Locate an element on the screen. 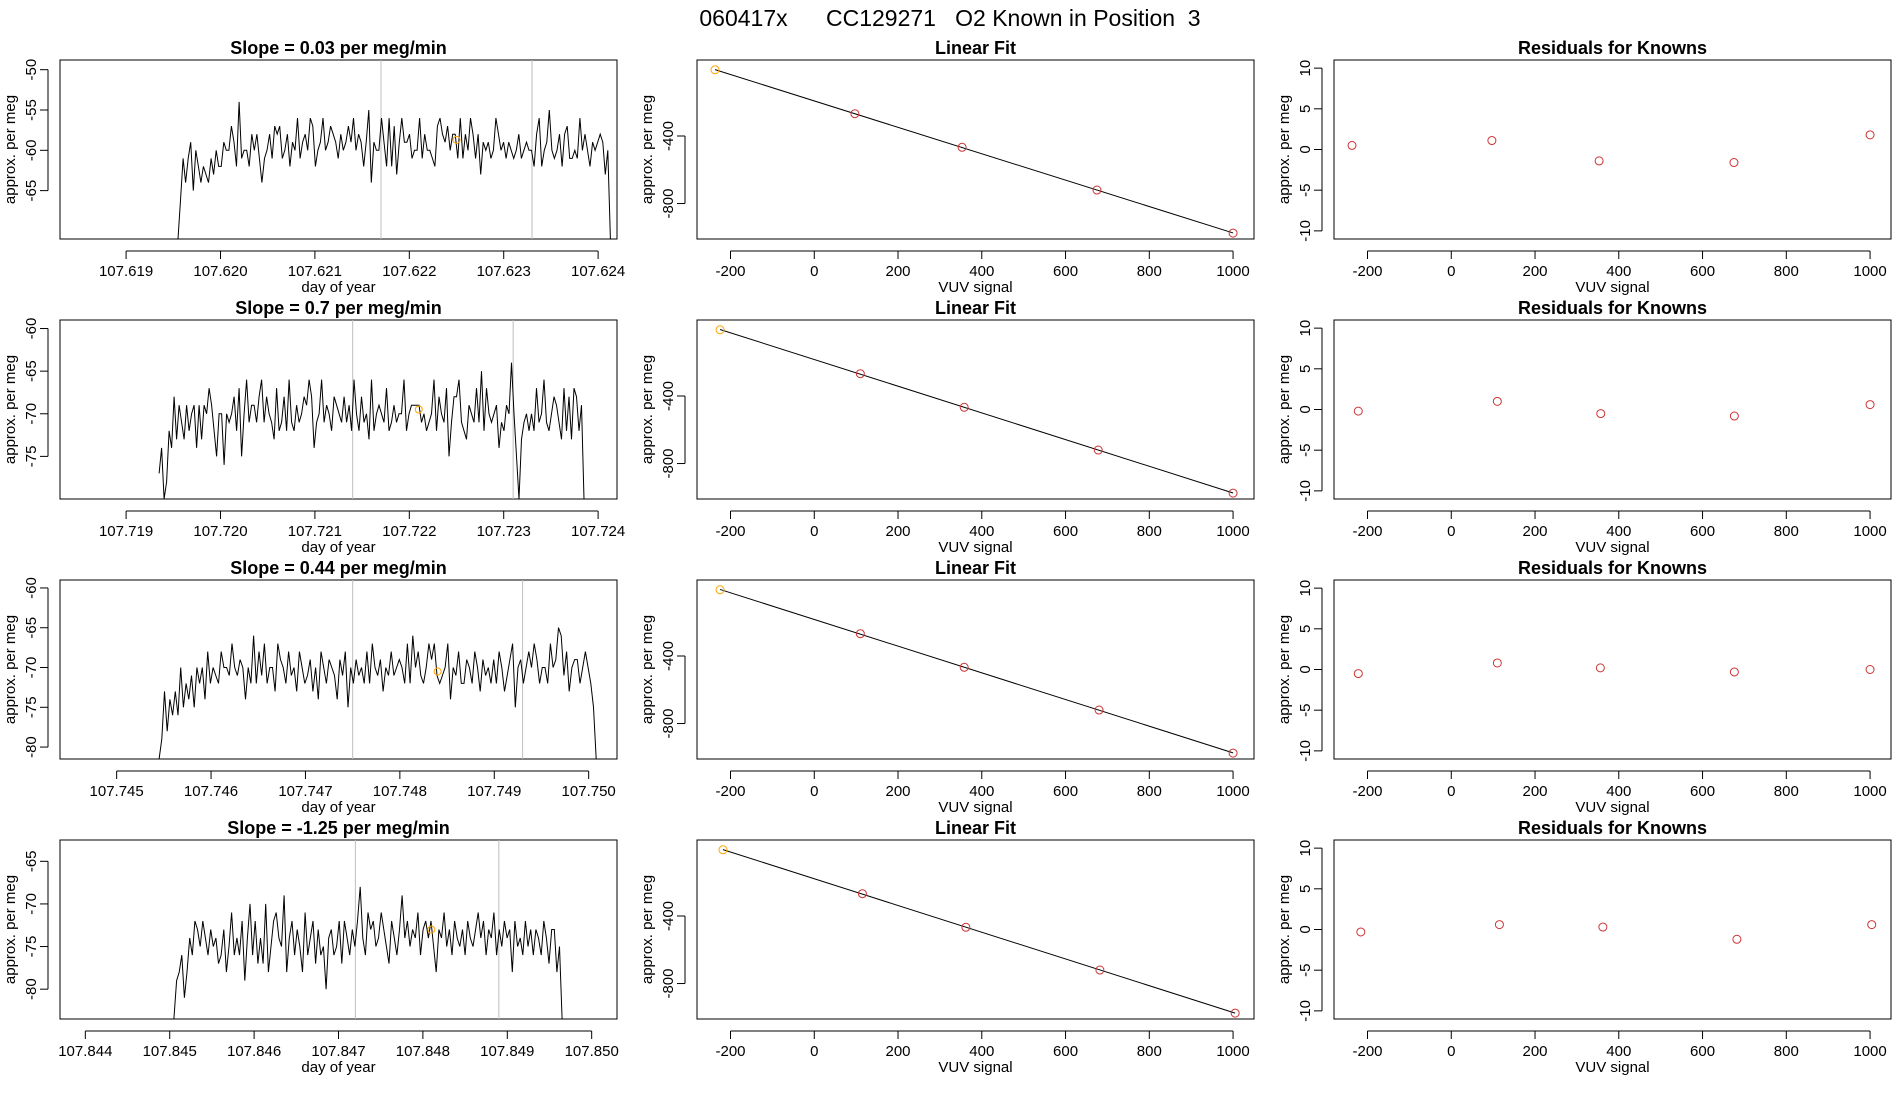 The width and height of the screenshot is (1900, 1100). x-tick-label: 107.848 is located at coordinates (423, 1051).